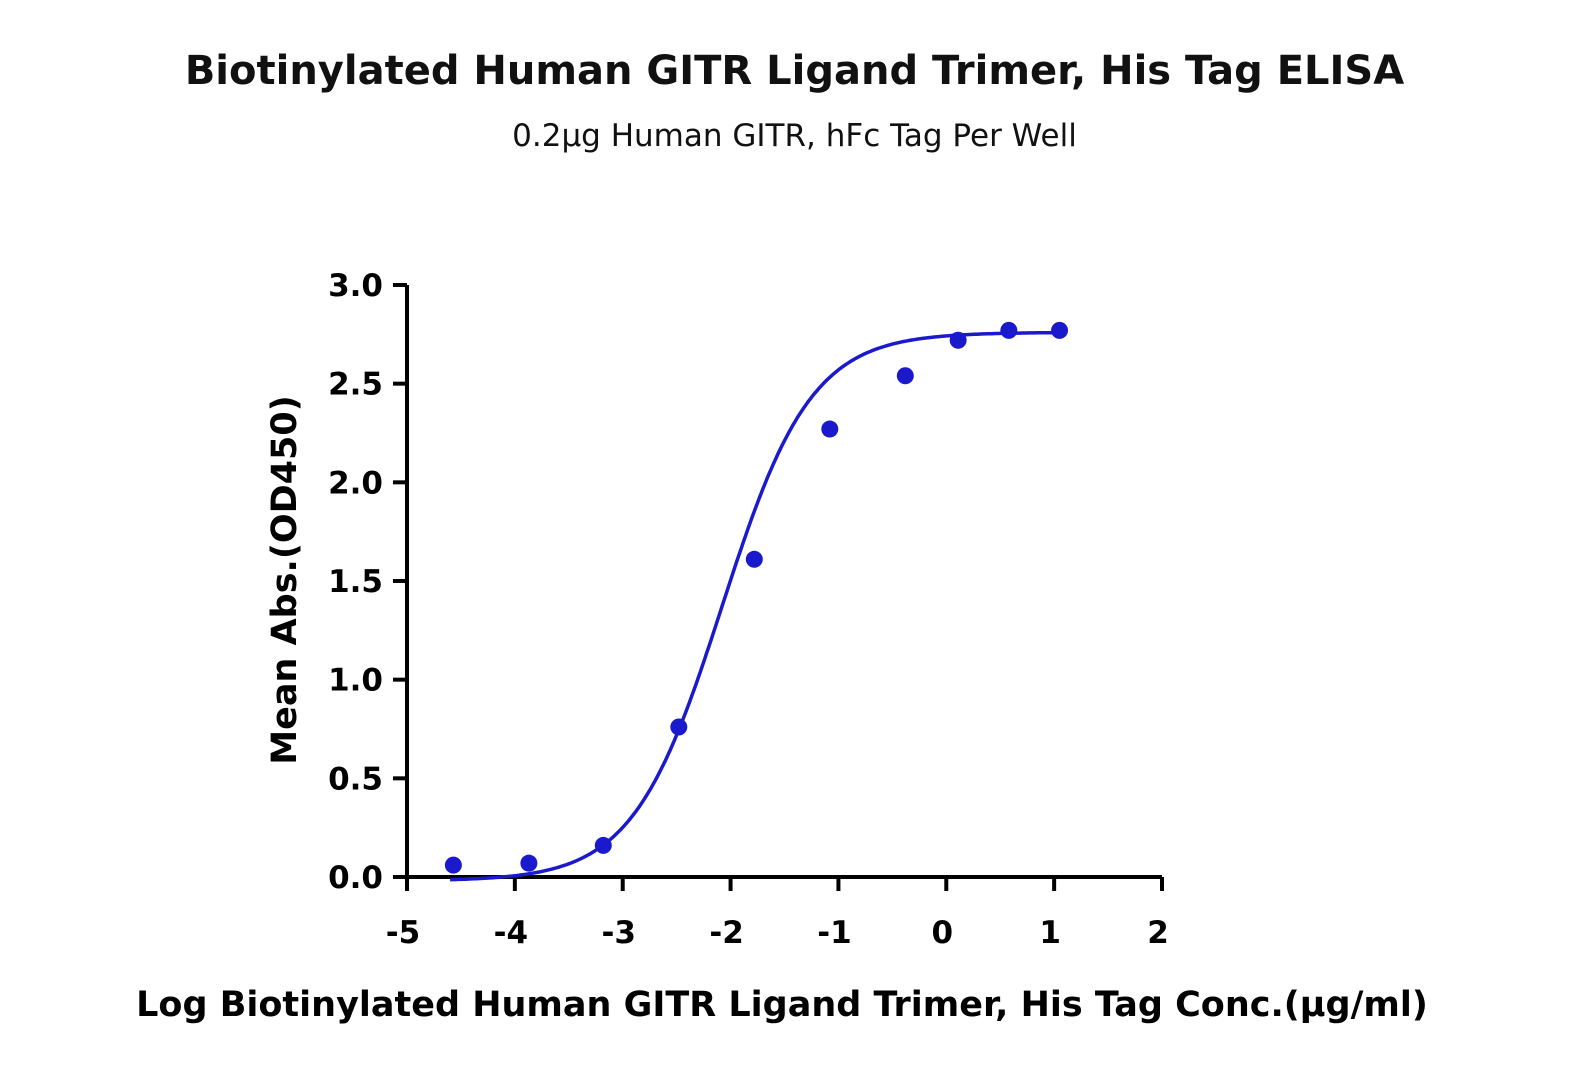  What do you see at coordinates (1158, 933) in the screenshot?
I see `x-tick-label: 2` at bounding box center [1158, 933].